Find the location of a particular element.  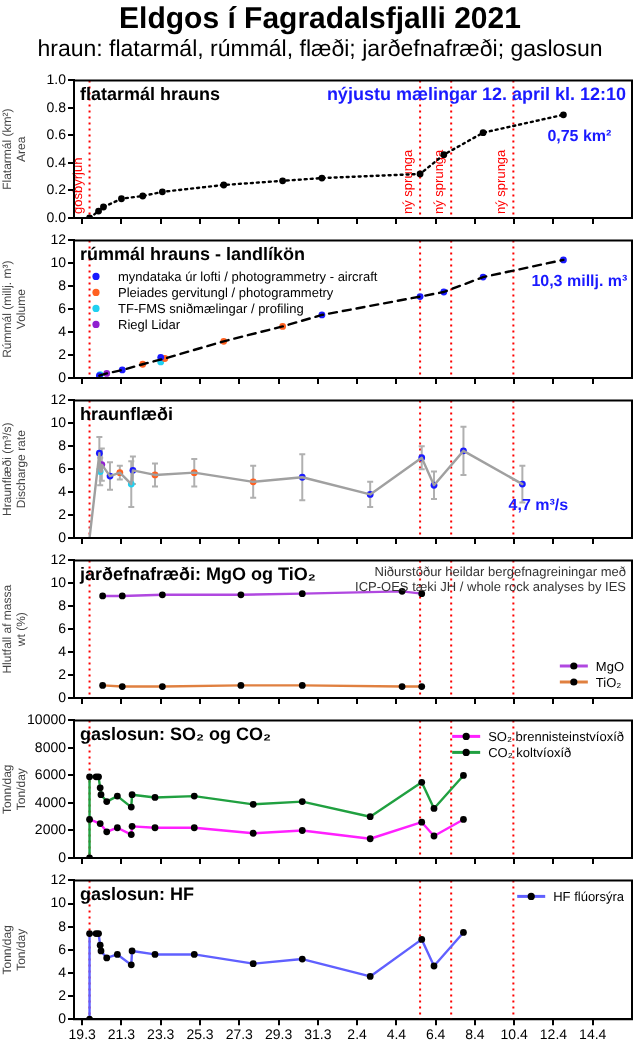

chart-title: gaslosun: SO₂ og CO₂ is located at coordinates (176, 734).